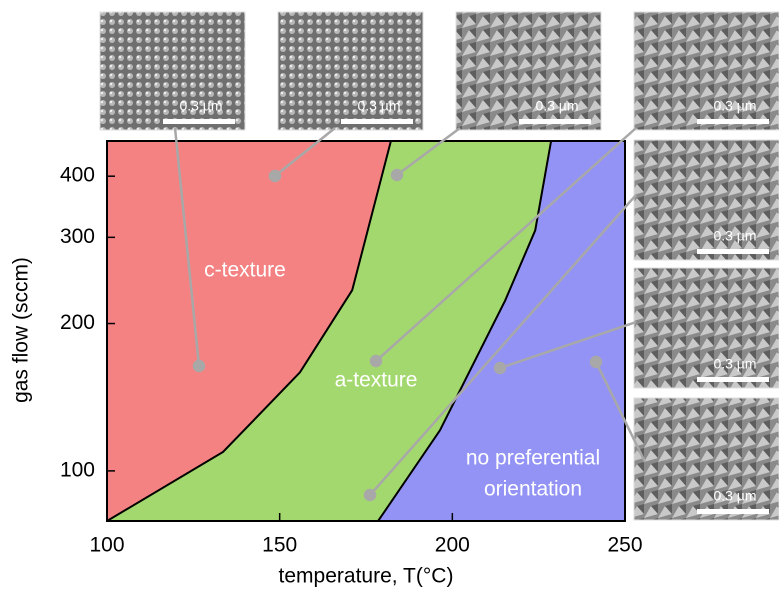  Describe the element at coordinates (21, 330) in the screenshot. I see `y-axis-label: gas flow (sccm)` at that location.